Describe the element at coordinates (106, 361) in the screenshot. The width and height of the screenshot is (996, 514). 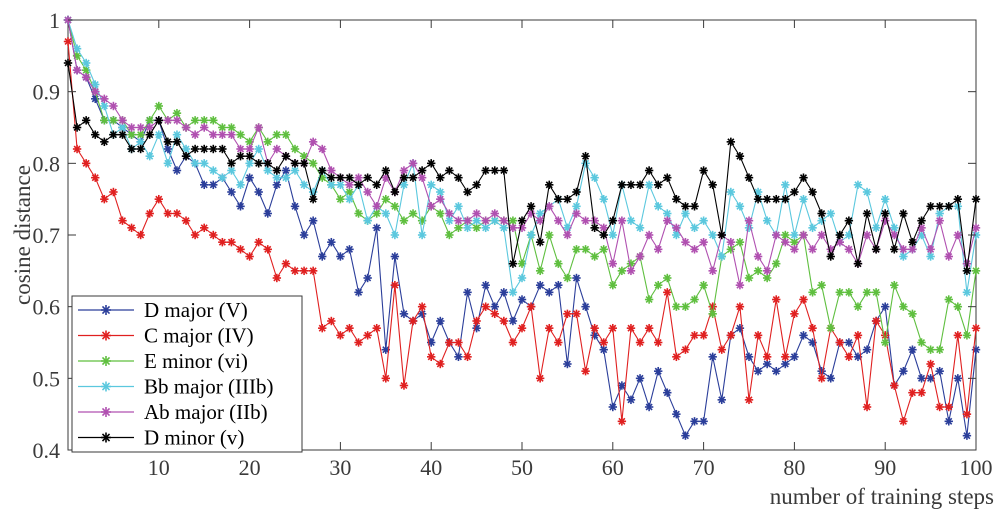
I see `legend-marker` at that location.